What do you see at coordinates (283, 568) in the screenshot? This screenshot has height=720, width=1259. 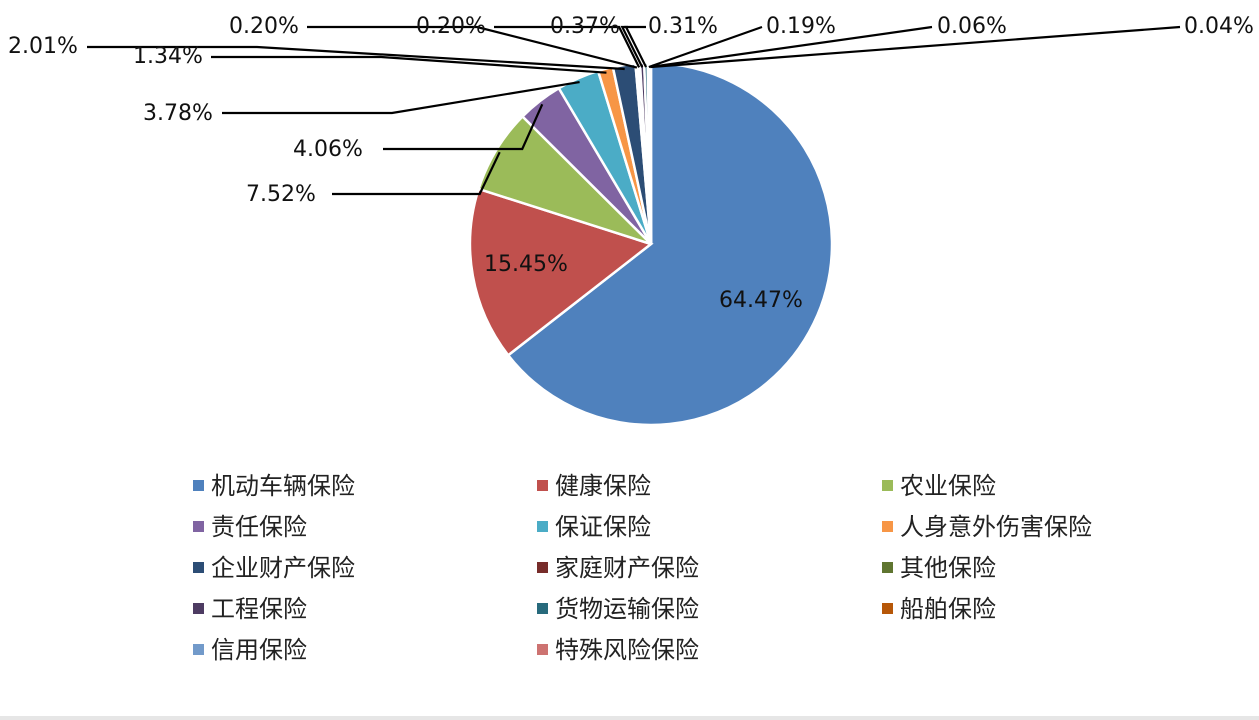 I see `legend-label: 企业财产保险` at bounding box center [283, 568].